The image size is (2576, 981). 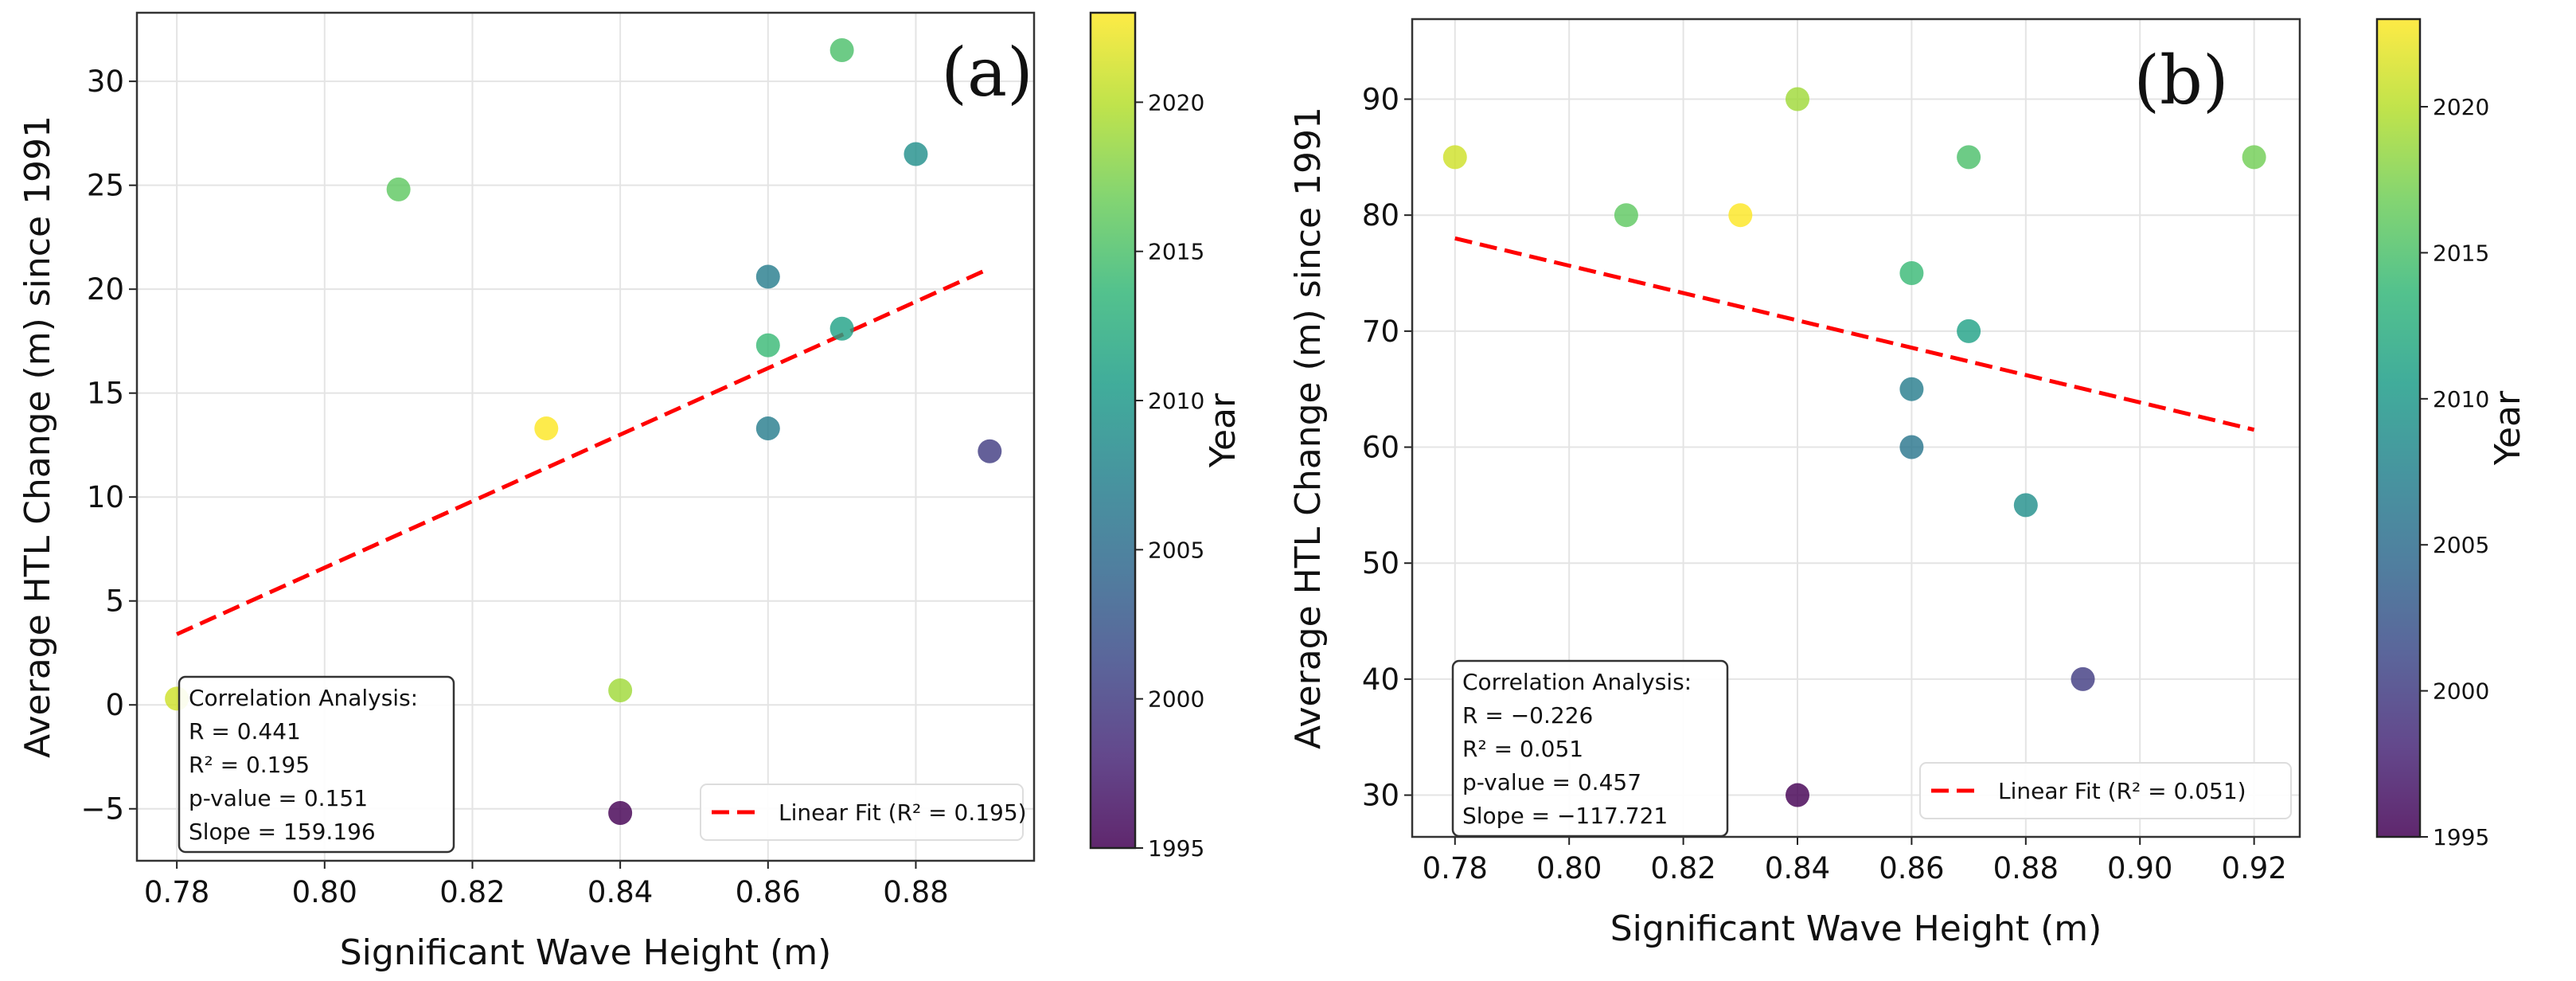 I want to click on legend-label: Linear Fit (R² = 0.051), so click(x=2122, y=791).